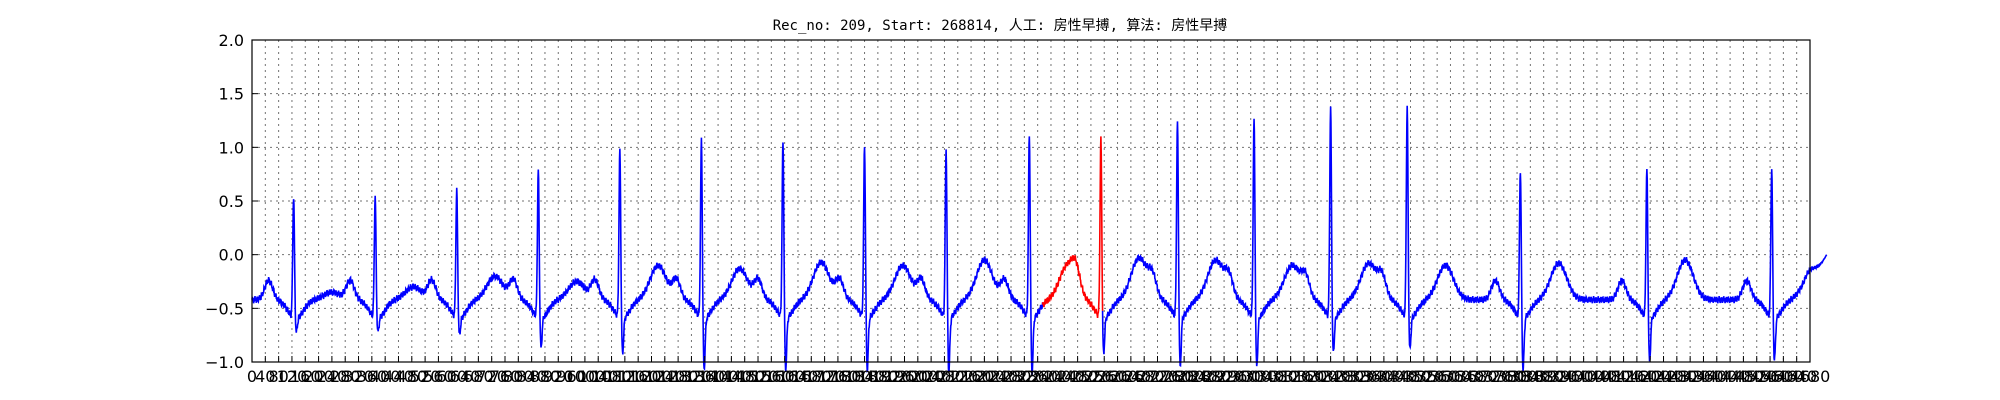 Image resolution: width=2000 pixels, height=400 pixels. I want to click on x-tick-label: 1840, so click(864, 376).